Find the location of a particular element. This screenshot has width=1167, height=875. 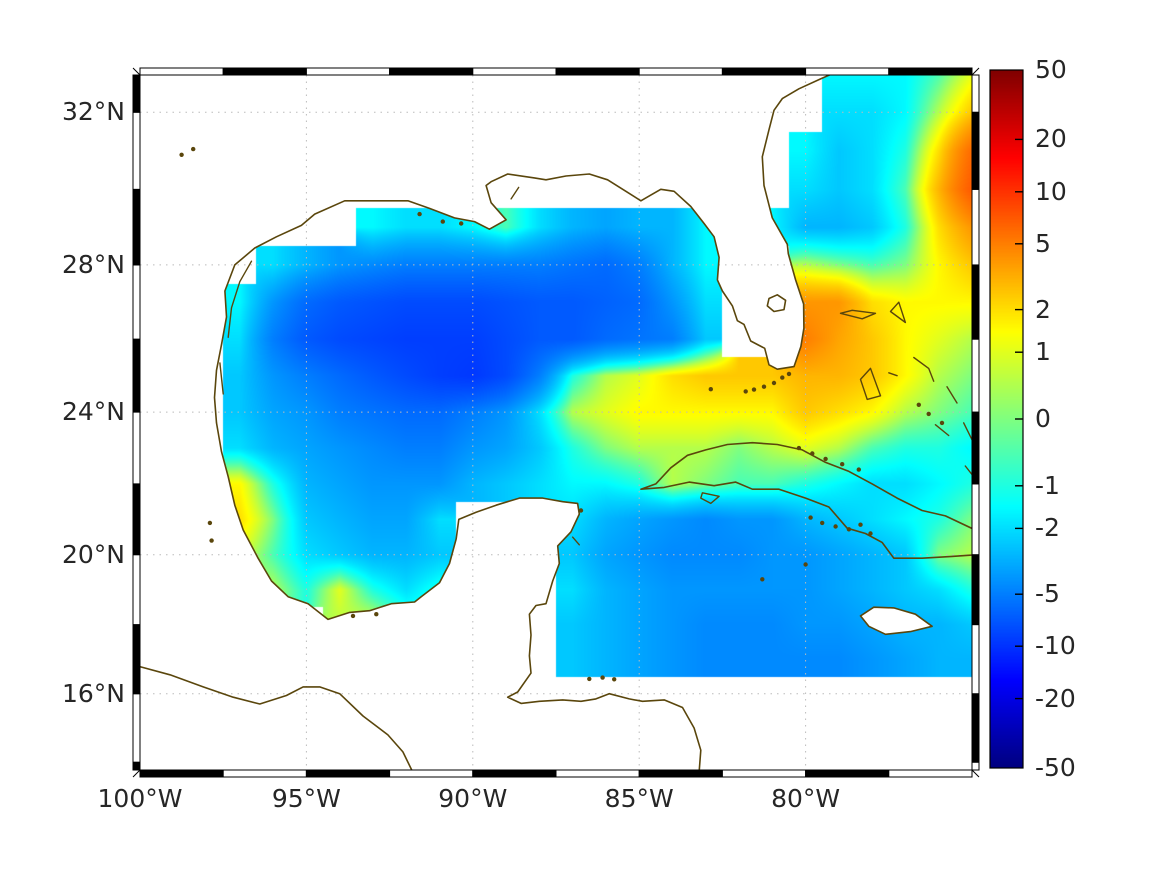

colorbar-tick-label: 10 is located at coordinates (1051, 191).